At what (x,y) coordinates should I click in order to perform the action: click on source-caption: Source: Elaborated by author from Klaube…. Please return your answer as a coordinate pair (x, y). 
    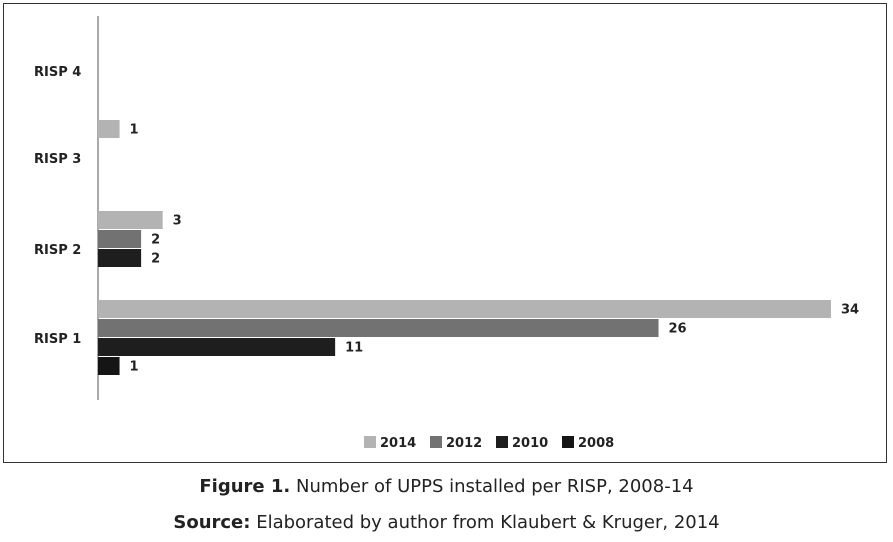
    Looking at the image, I should click on (446, 522).